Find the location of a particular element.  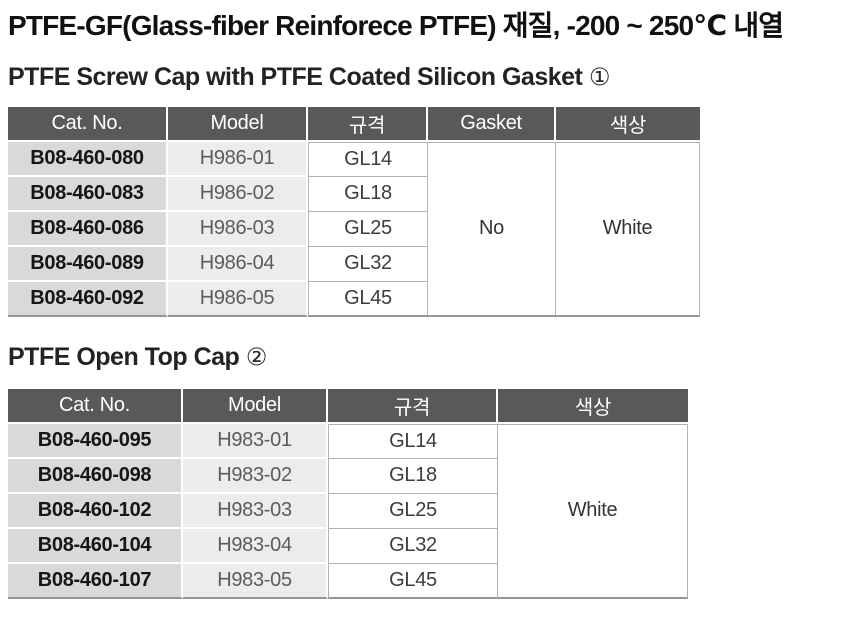

table-header-row: Cat. No. Model 규격 색상 is located at coordinates (348, 406).